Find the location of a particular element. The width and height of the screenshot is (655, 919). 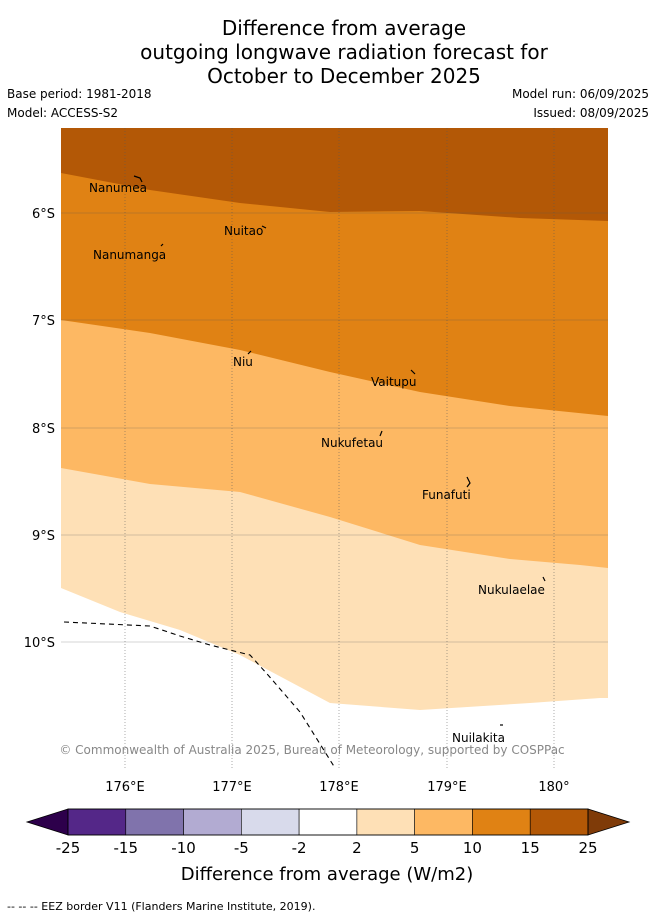

title-line-1: Difference from average is located at coordinates (344, 28).